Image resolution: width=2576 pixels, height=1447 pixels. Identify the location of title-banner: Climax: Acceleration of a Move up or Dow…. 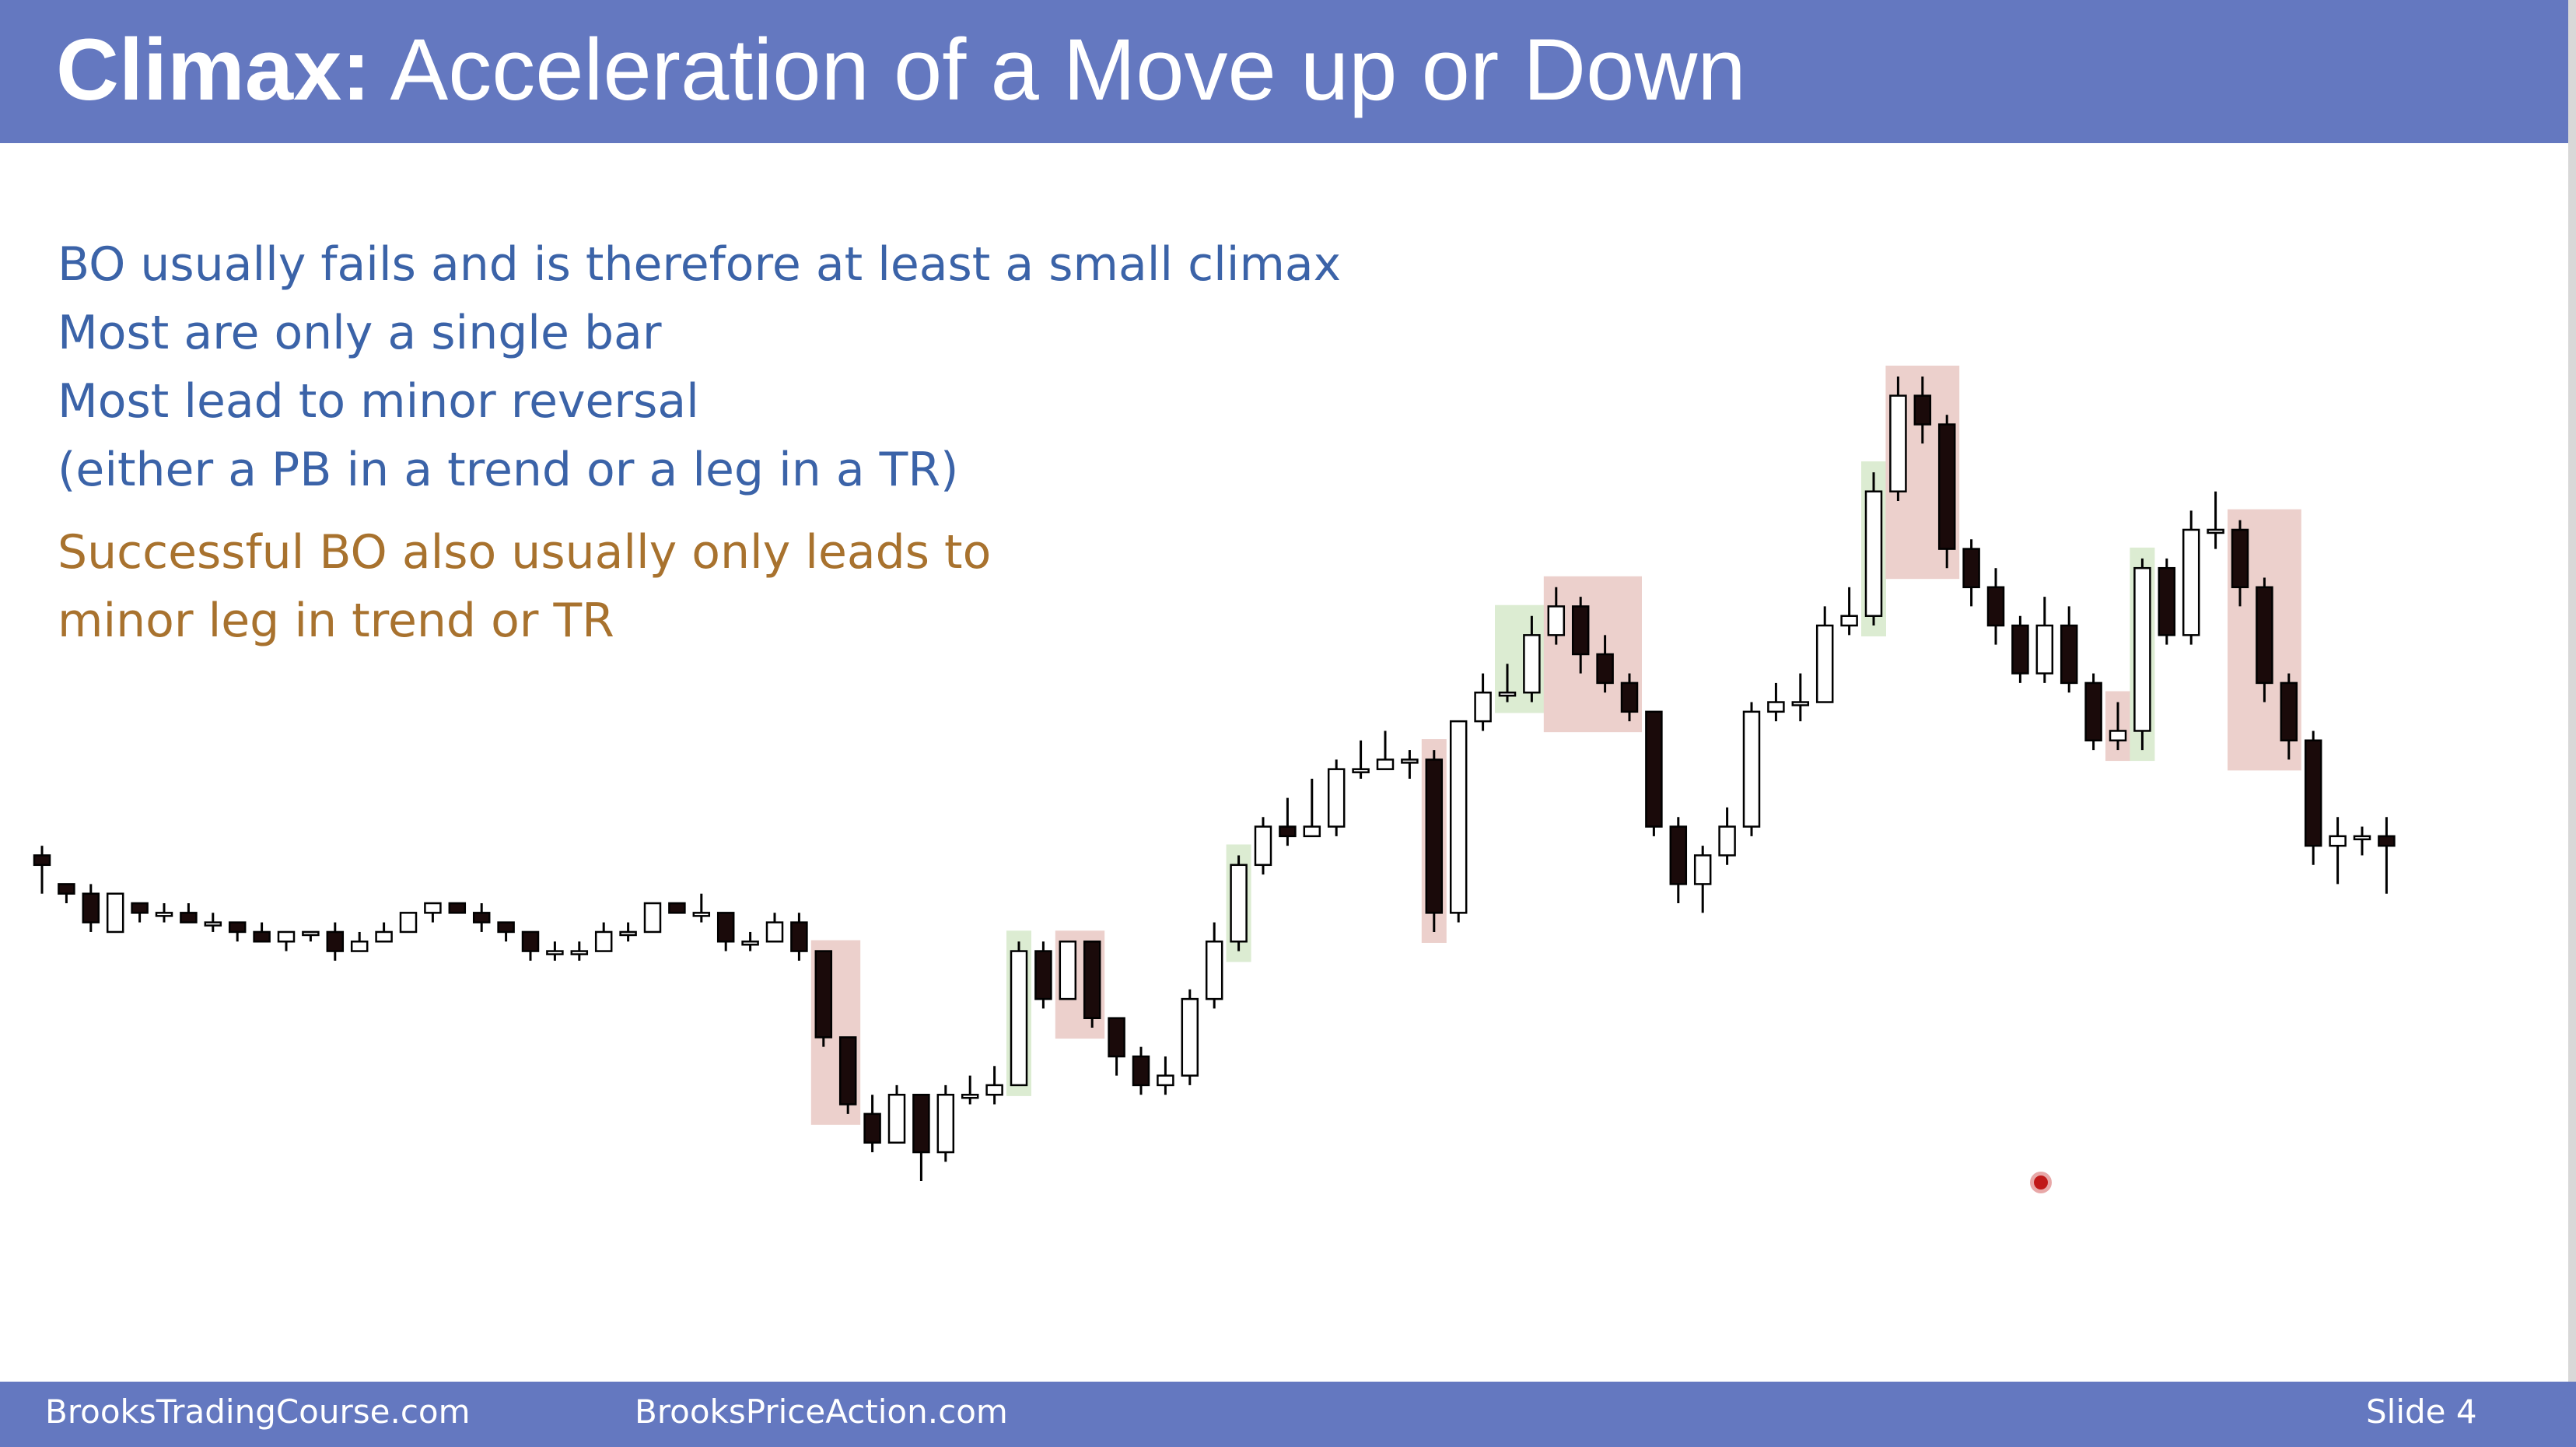
(1288, 71).